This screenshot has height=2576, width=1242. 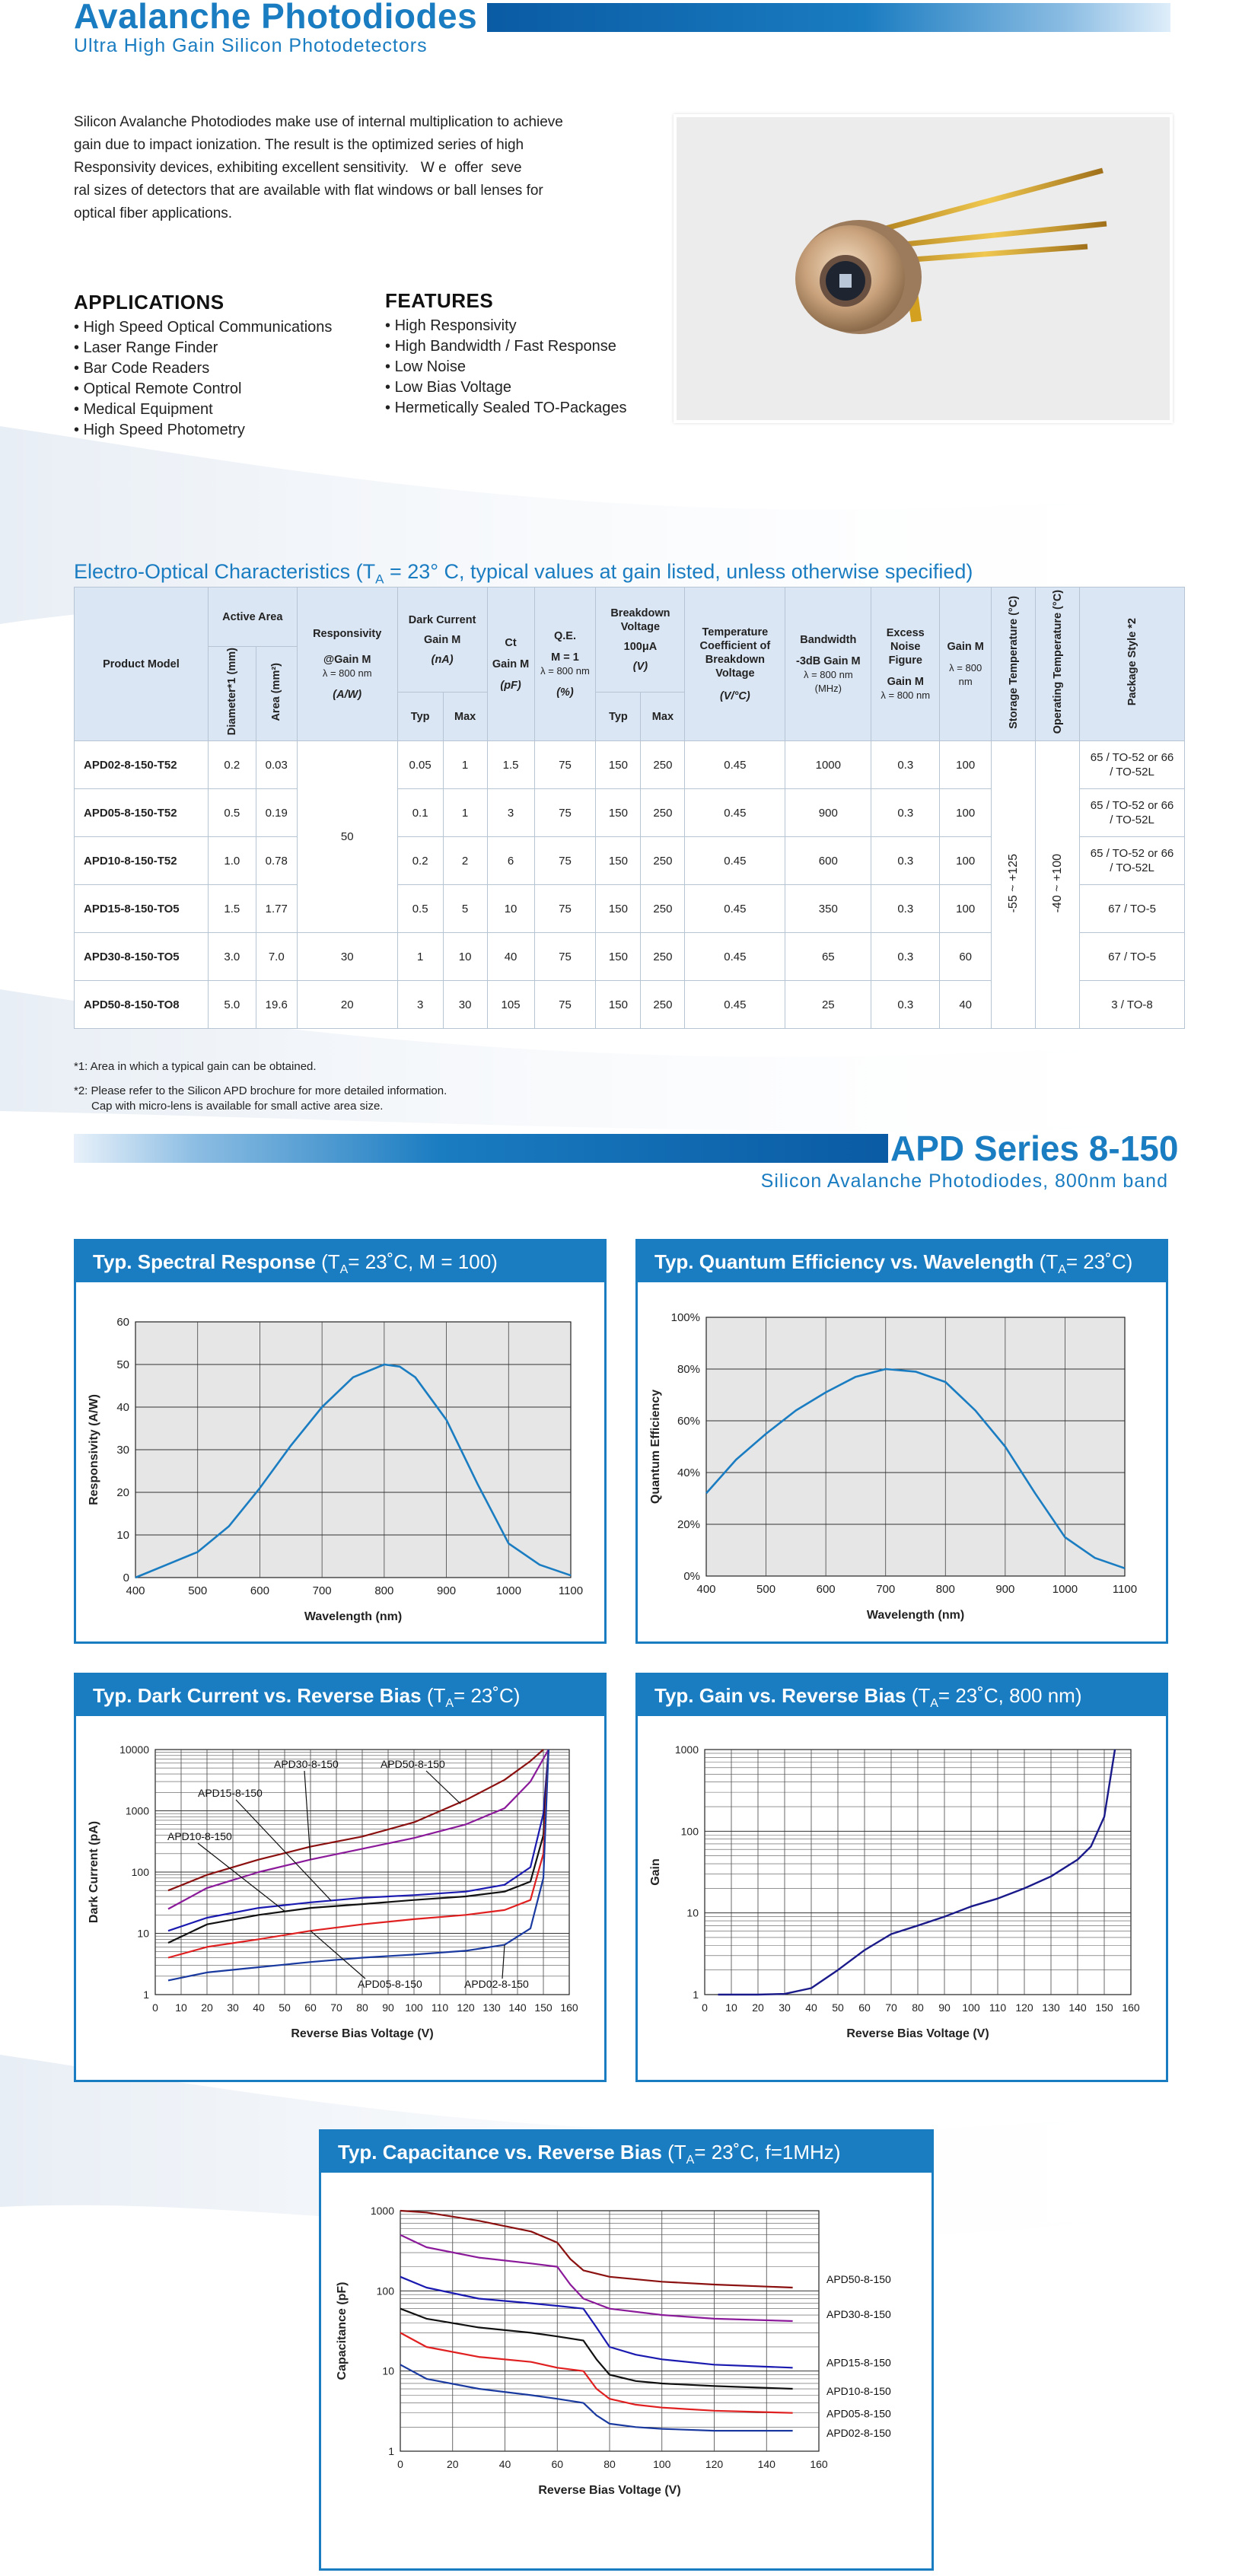 I want to click on th-breakdown: Breakdown Voltage 100μA (V), so click(x=640, y=640).